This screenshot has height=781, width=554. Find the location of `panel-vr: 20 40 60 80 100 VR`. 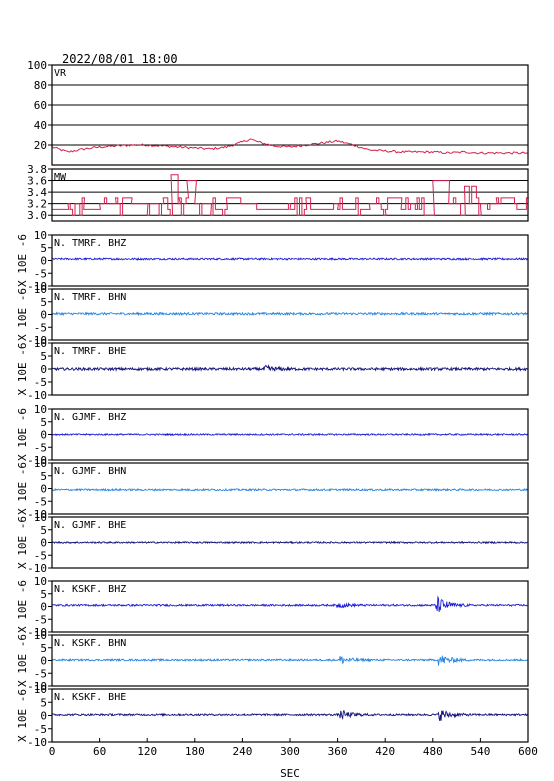

panel-vr: 20 40 60 80 100 VR is located at coordinates (278, 112).